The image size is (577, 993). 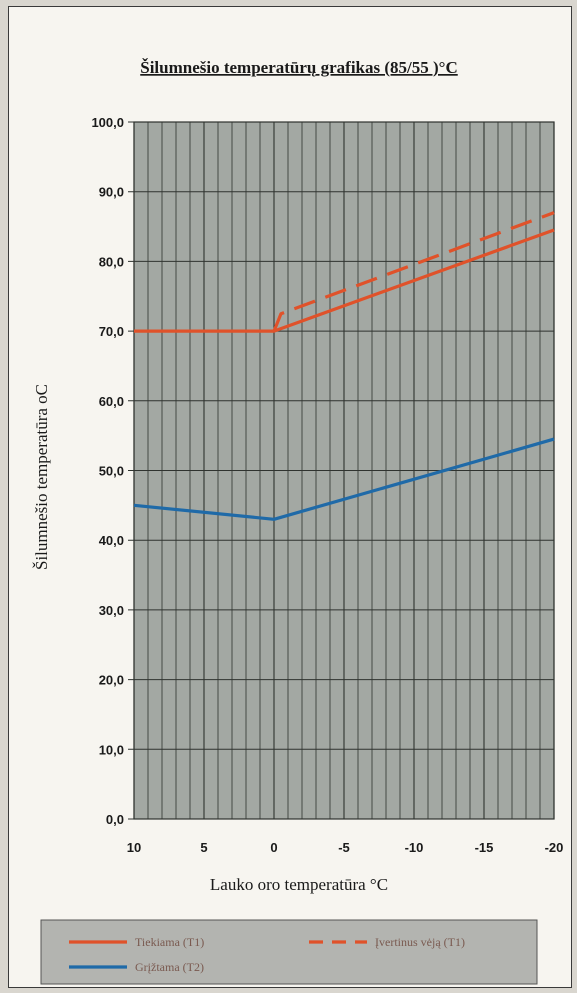 I want to click on y-tick-label: 20,0, so click(x=111, y=680).